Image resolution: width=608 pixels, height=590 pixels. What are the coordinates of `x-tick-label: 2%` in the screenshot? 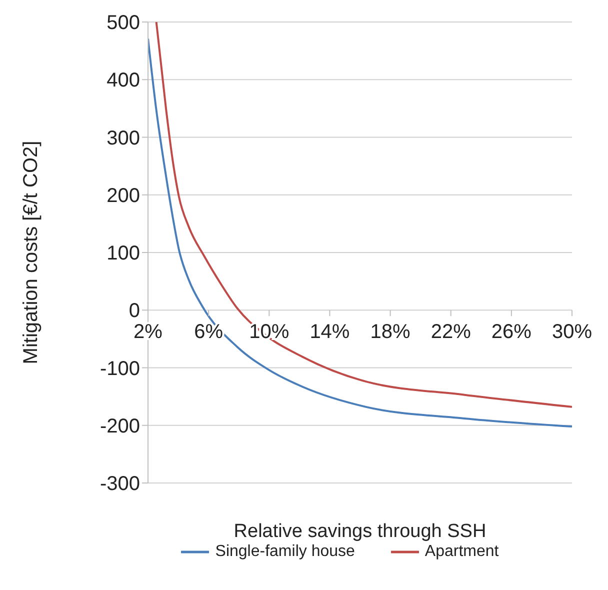 It's located at (148, 332).